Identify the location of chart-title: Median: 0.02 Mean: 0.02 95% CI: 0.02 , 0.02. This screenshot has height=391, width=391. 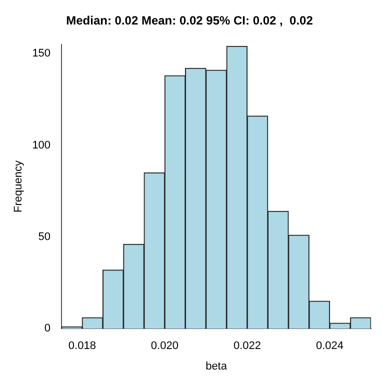
(190, 21).